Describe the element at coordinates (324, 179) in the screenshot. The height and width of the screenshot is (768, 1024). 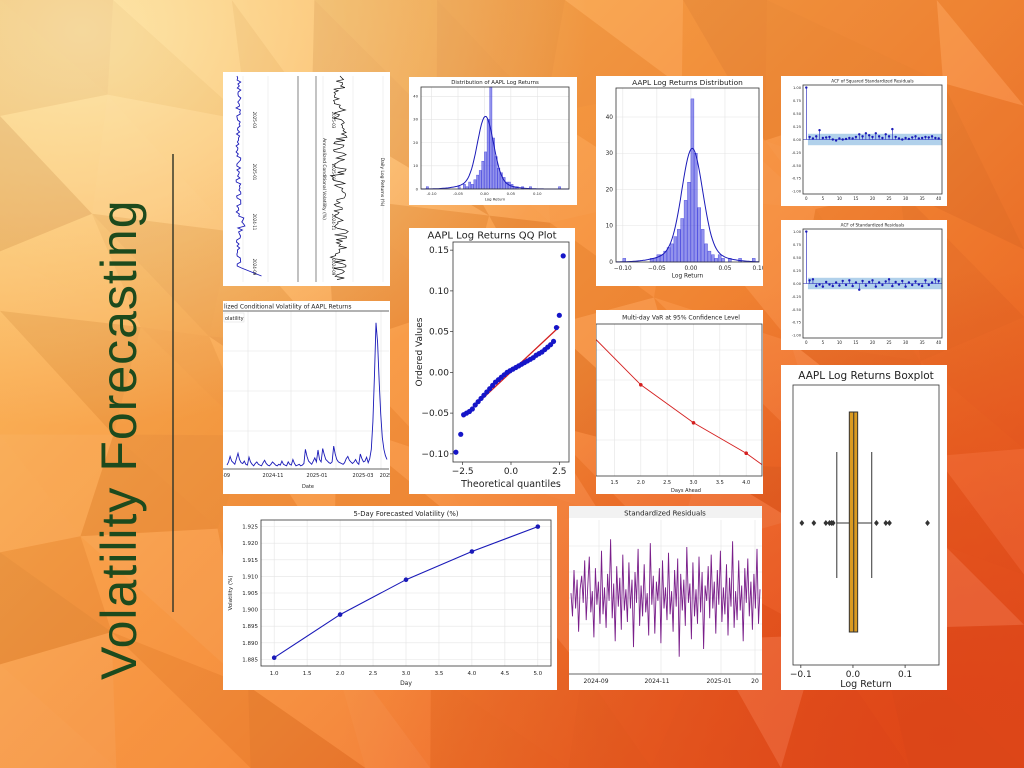
I see `axis-label: Annualized Conditional Volatility (%)` at that location.